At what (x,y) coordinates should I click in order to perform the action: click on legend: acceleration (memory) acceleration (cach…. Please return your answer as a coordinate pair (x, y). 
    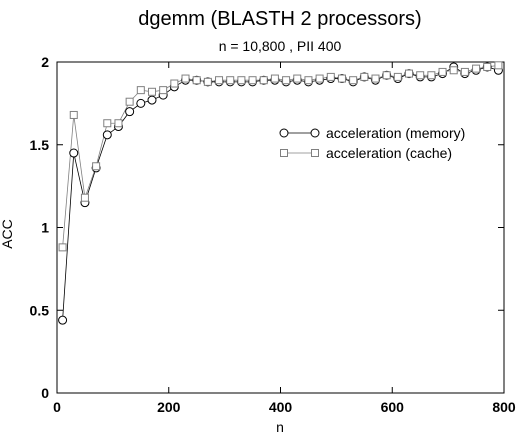
    Looking at the image, I should click on (372, 143).